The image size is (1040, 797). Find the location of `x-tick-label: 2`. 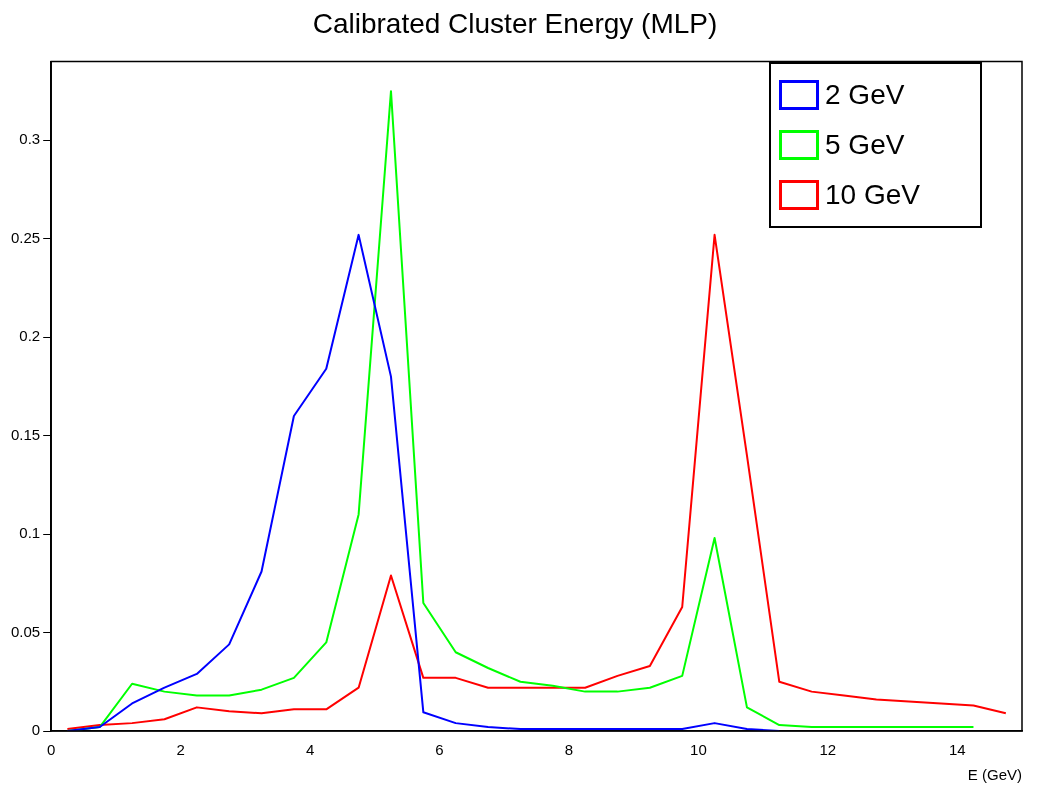

x-tick-label: 2 is located at coordinates (180, 750).